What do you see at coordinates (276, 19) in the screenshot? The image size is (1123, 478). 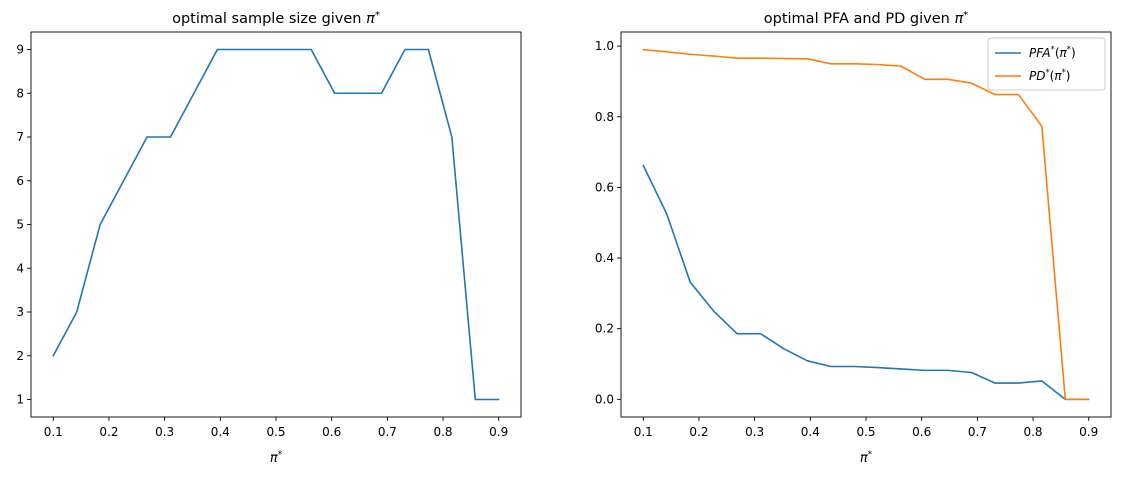 I see `chart-title: optimal sample size given π*` at bounding box center [276, 19].